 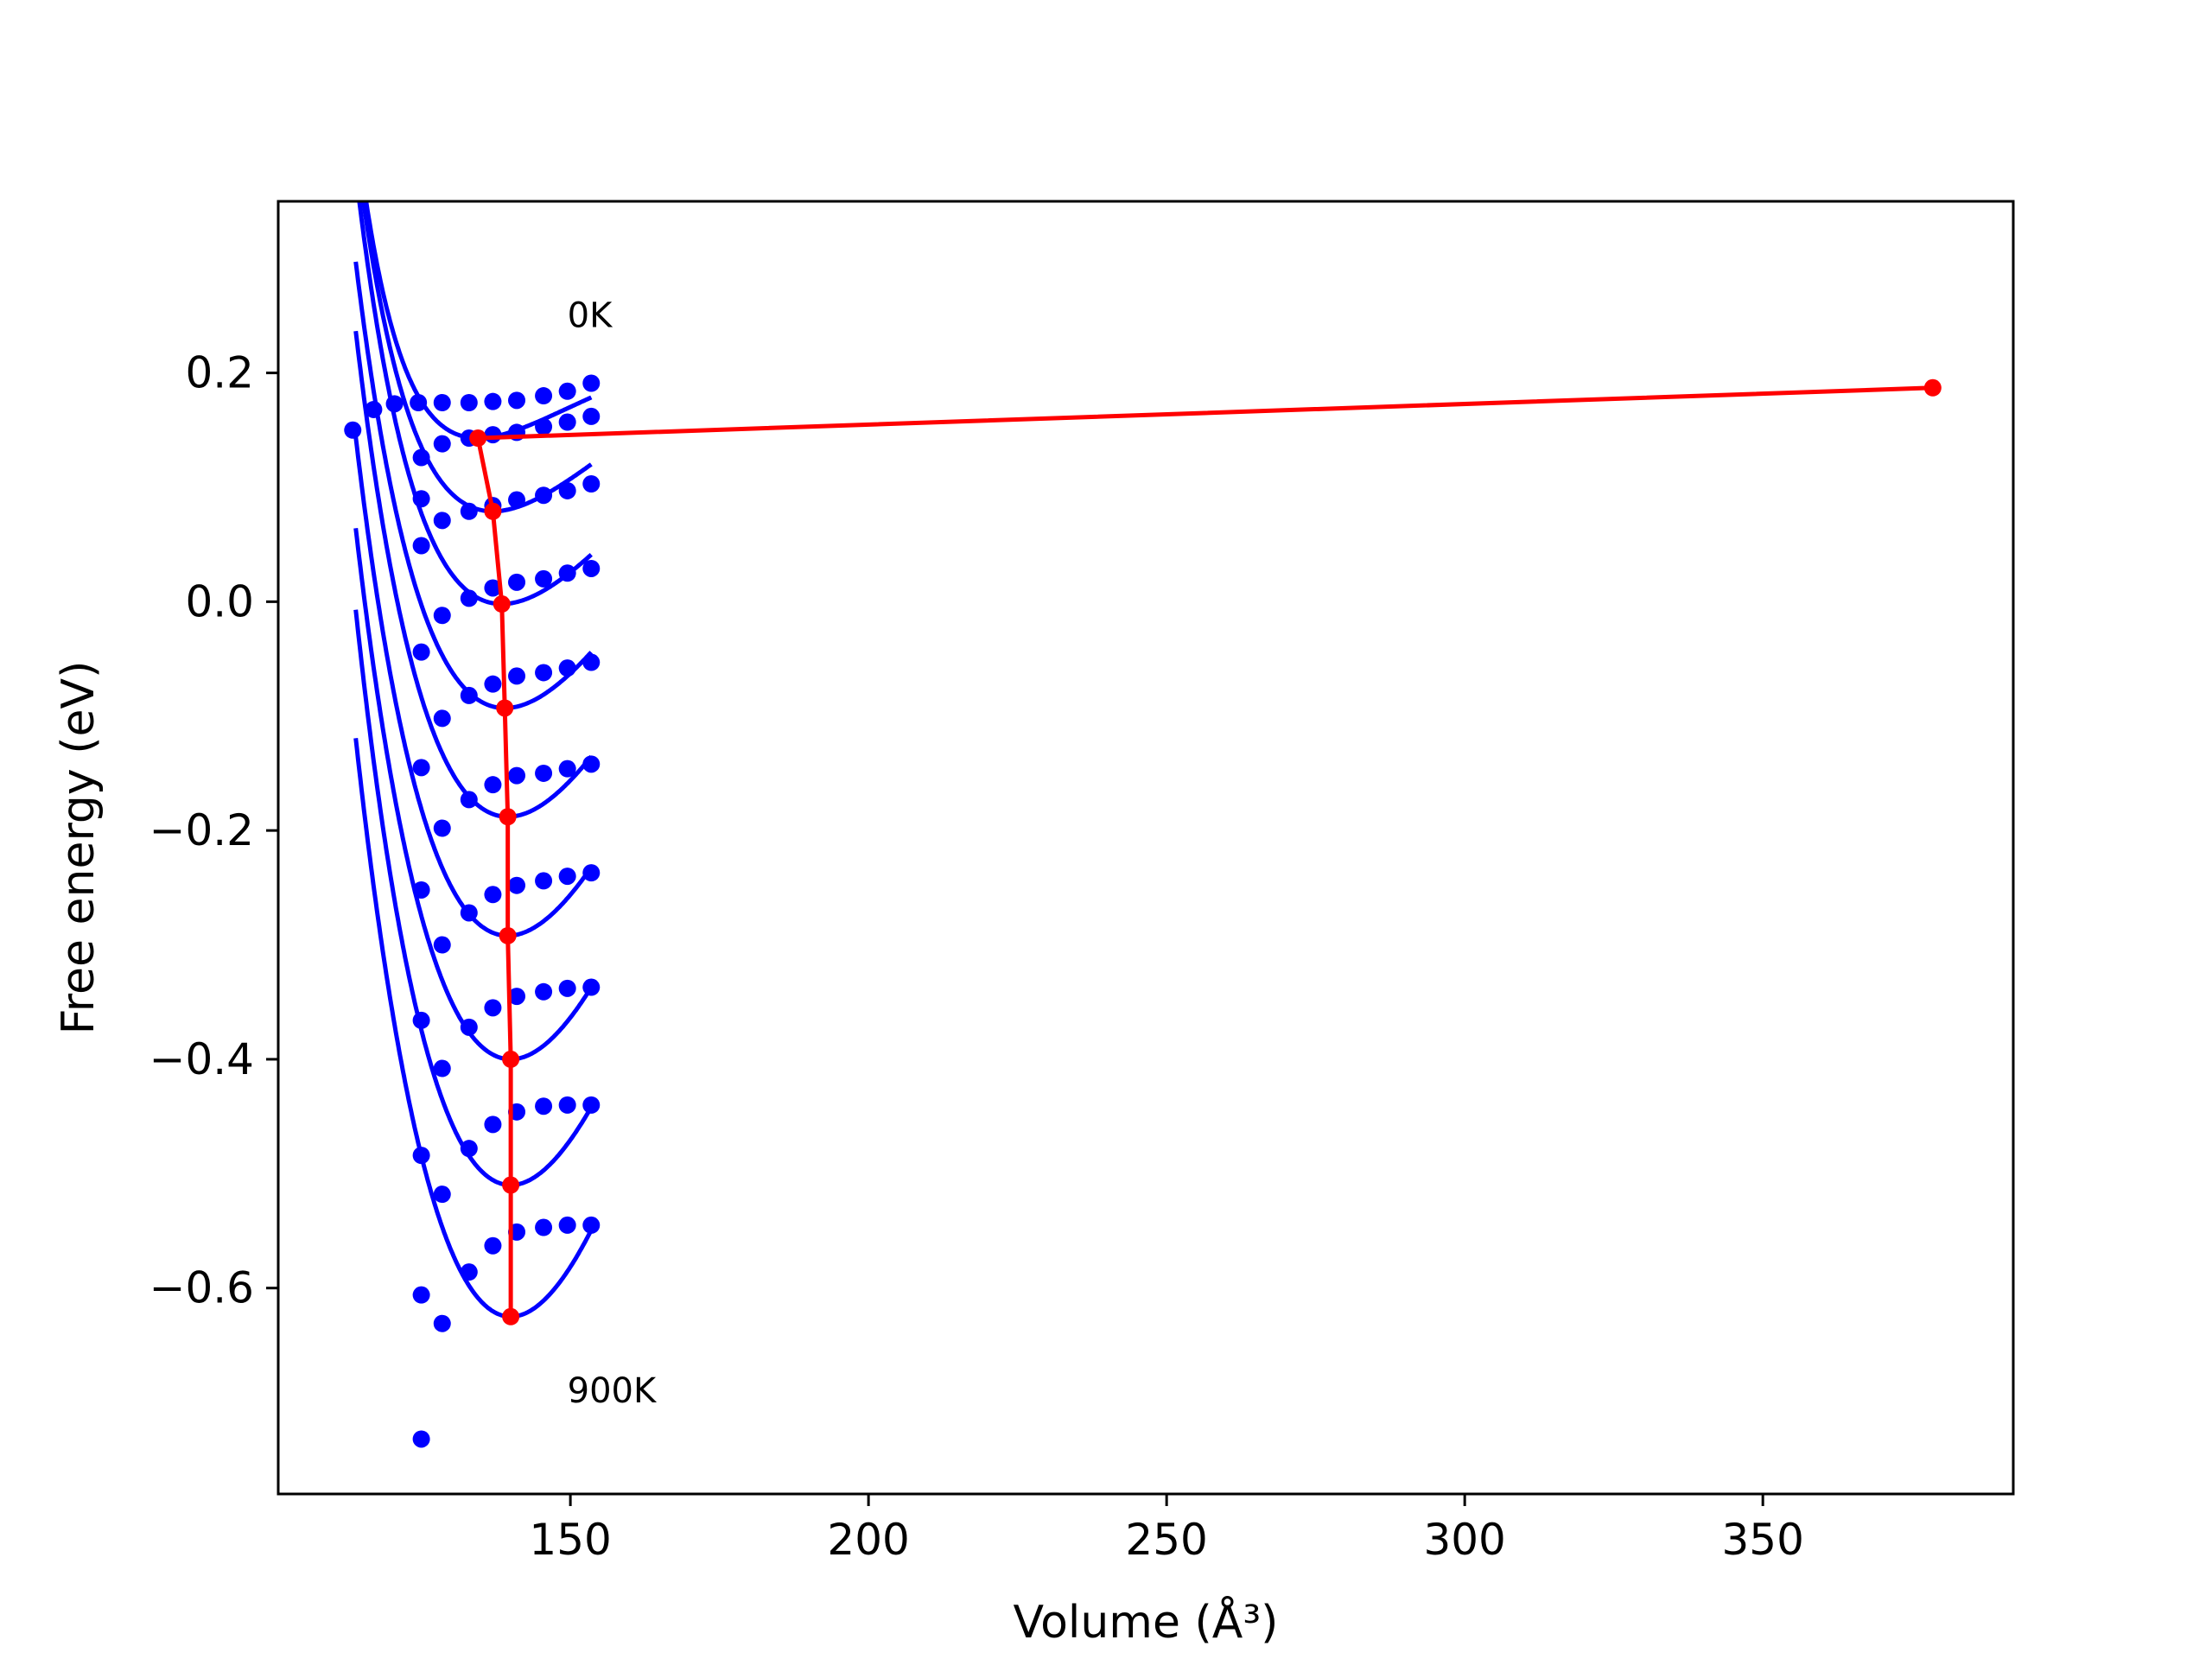 What do you see at coordinates (1166, 1540) in the screenshot?
I see `x-tick-label-2: 250` at bounding box center [1166, 1540].